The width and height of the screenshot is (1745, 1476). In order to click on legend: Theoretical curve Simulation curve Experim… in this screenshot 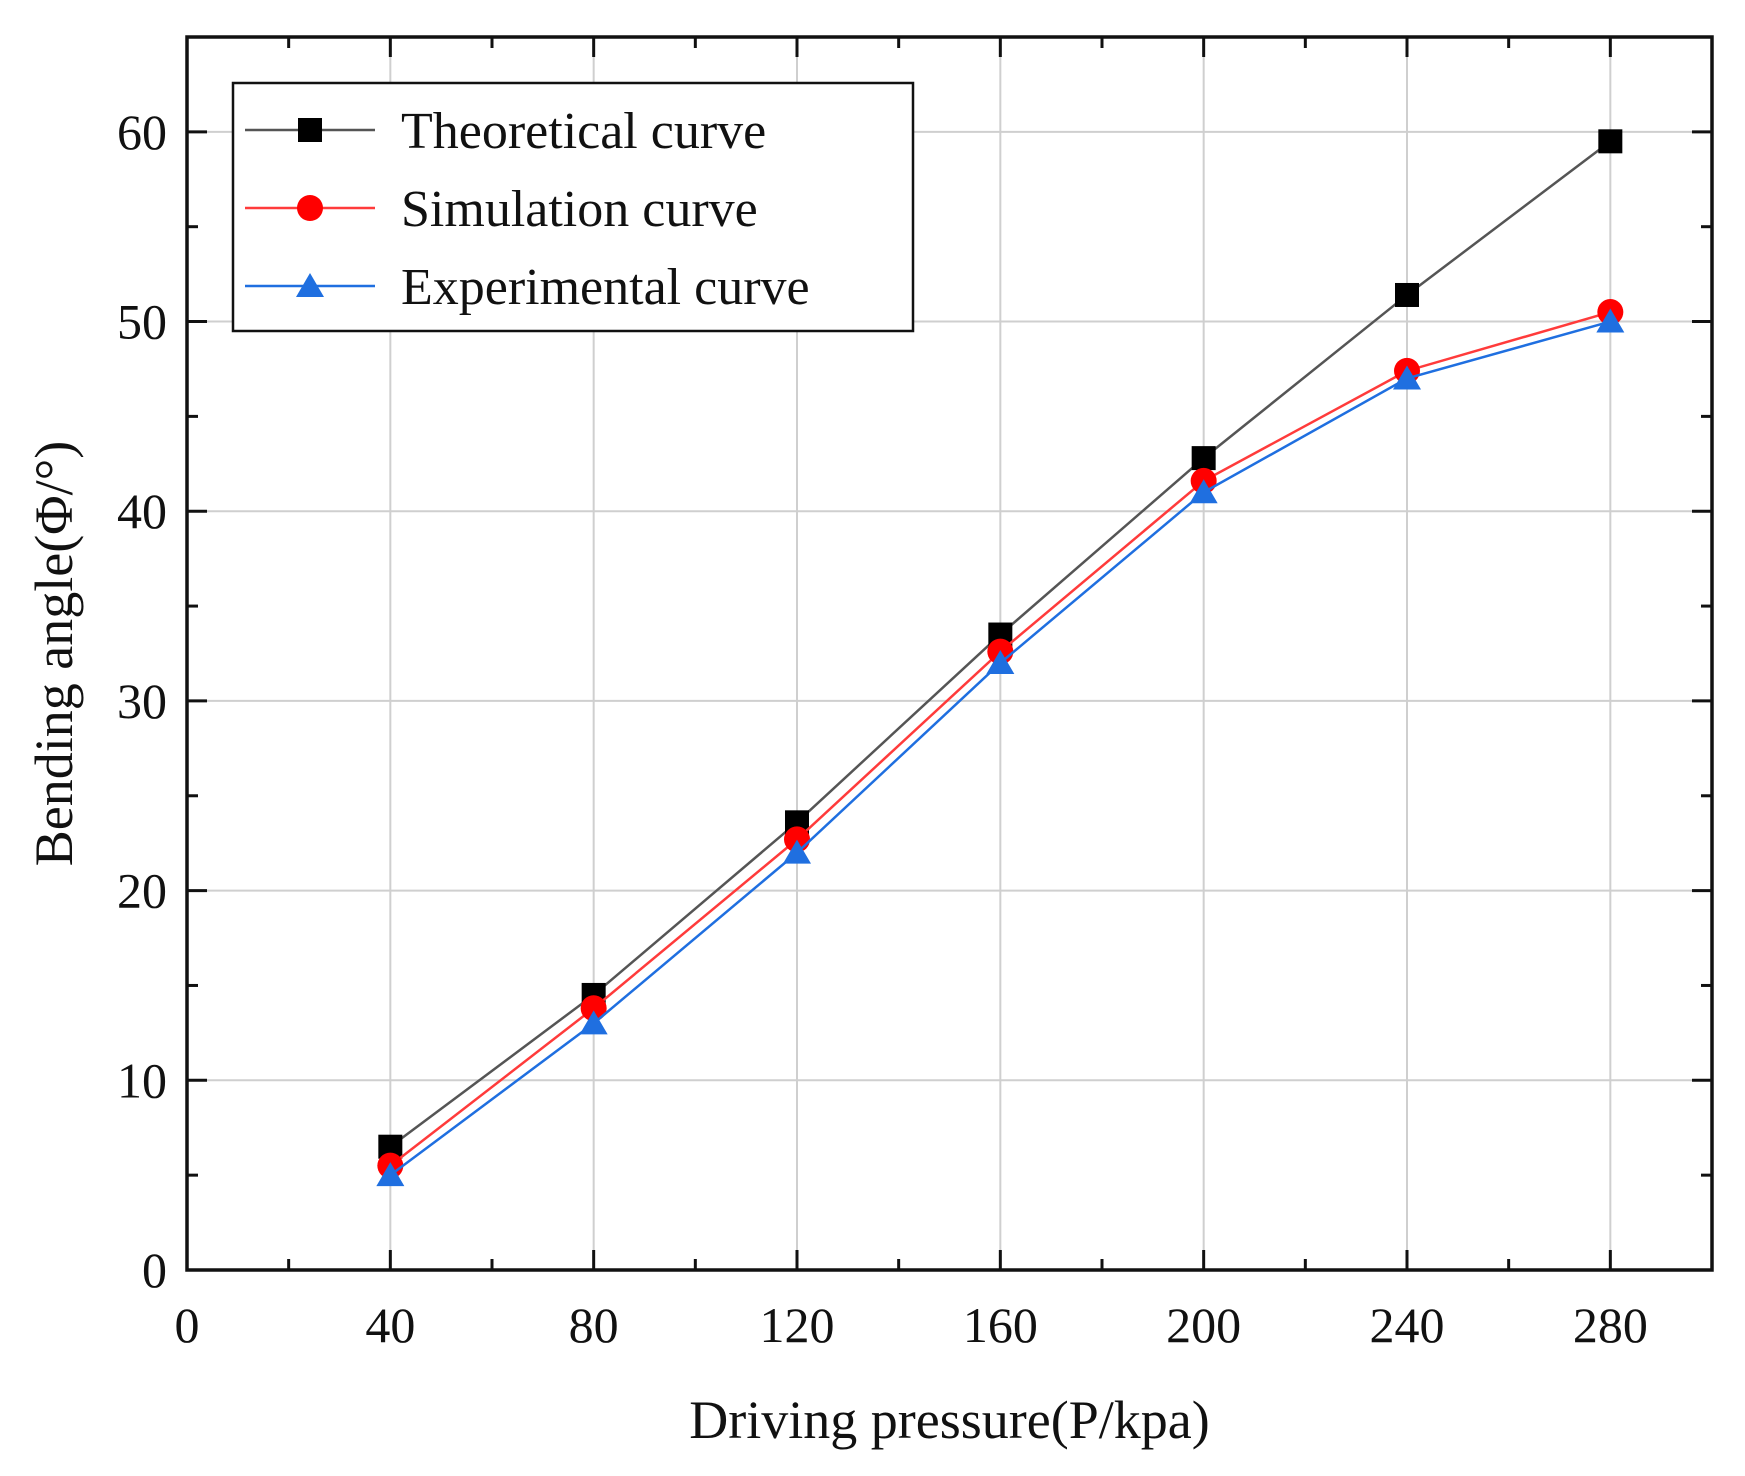, I will do `click(573, 207)`.